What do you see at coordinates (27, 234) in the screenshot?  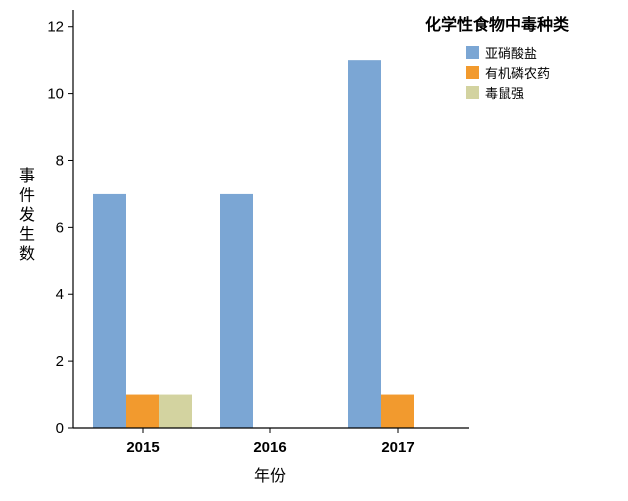 I see `y-axis-title-char: 生` at bounding box center [27, 234].